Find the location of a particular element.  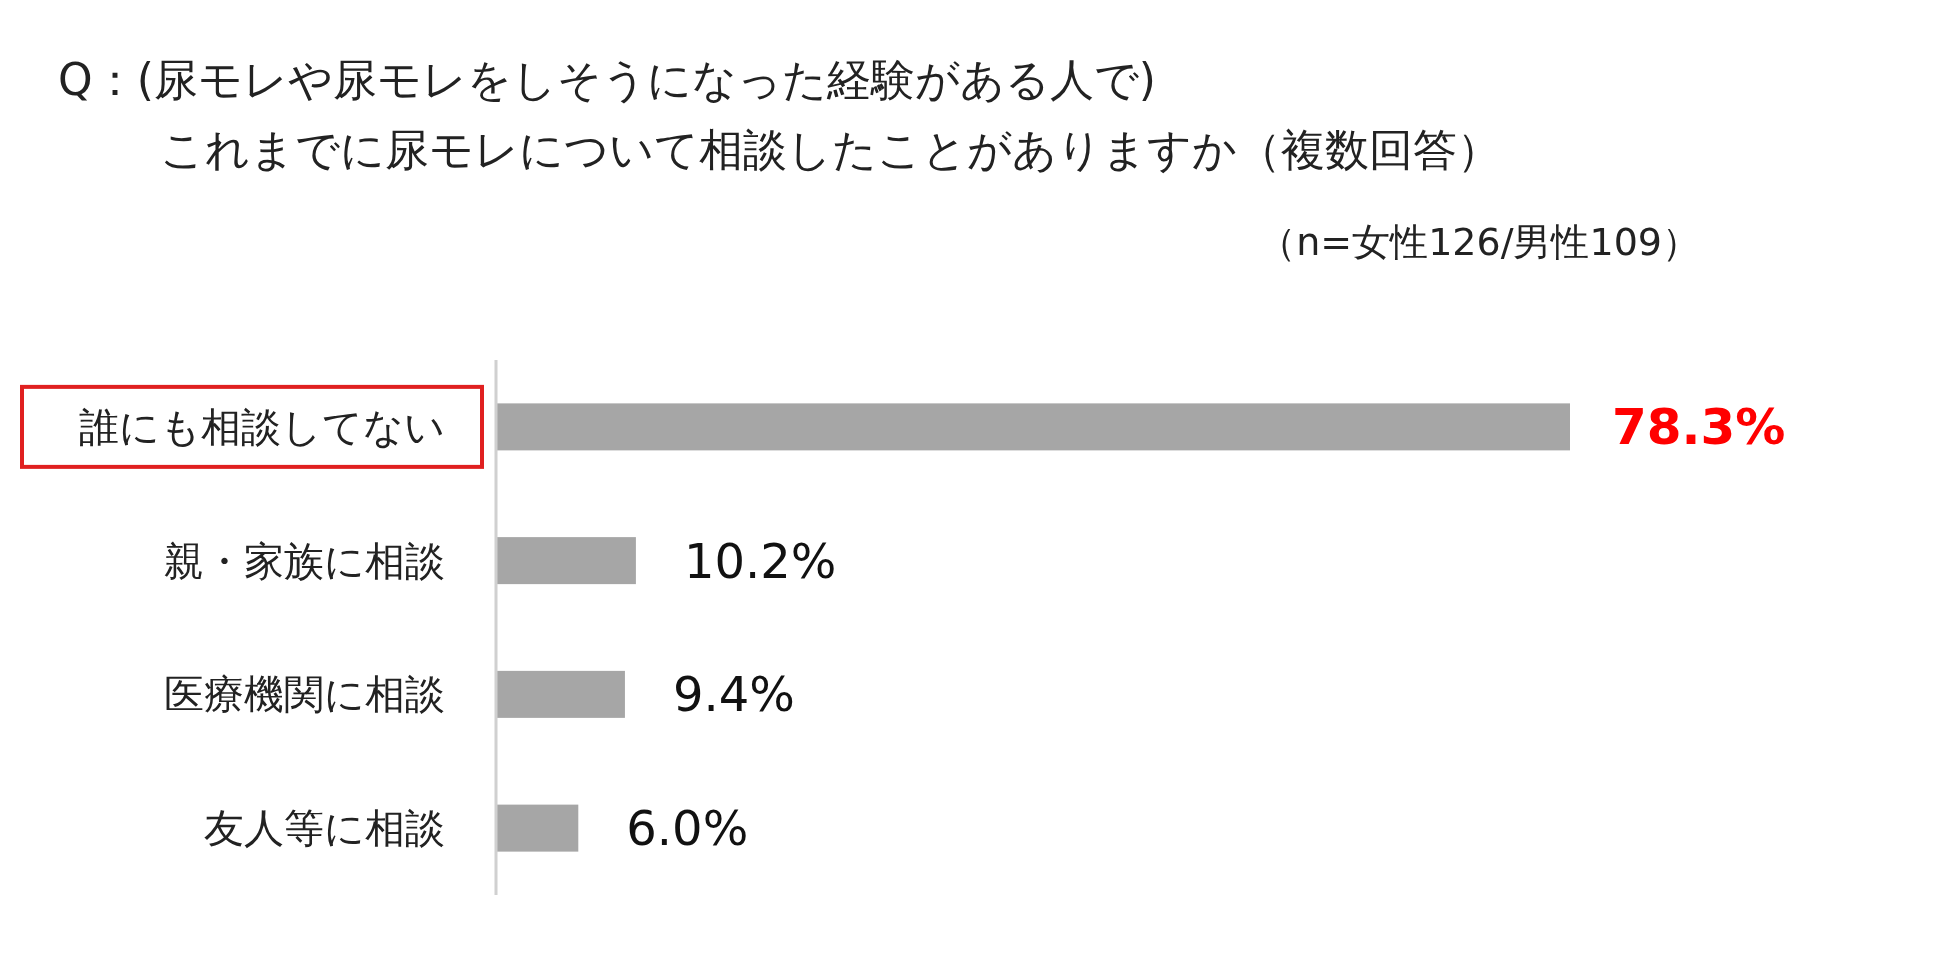

y-tick-label: 親・家族に相談 is located at coordinates (304, 560).